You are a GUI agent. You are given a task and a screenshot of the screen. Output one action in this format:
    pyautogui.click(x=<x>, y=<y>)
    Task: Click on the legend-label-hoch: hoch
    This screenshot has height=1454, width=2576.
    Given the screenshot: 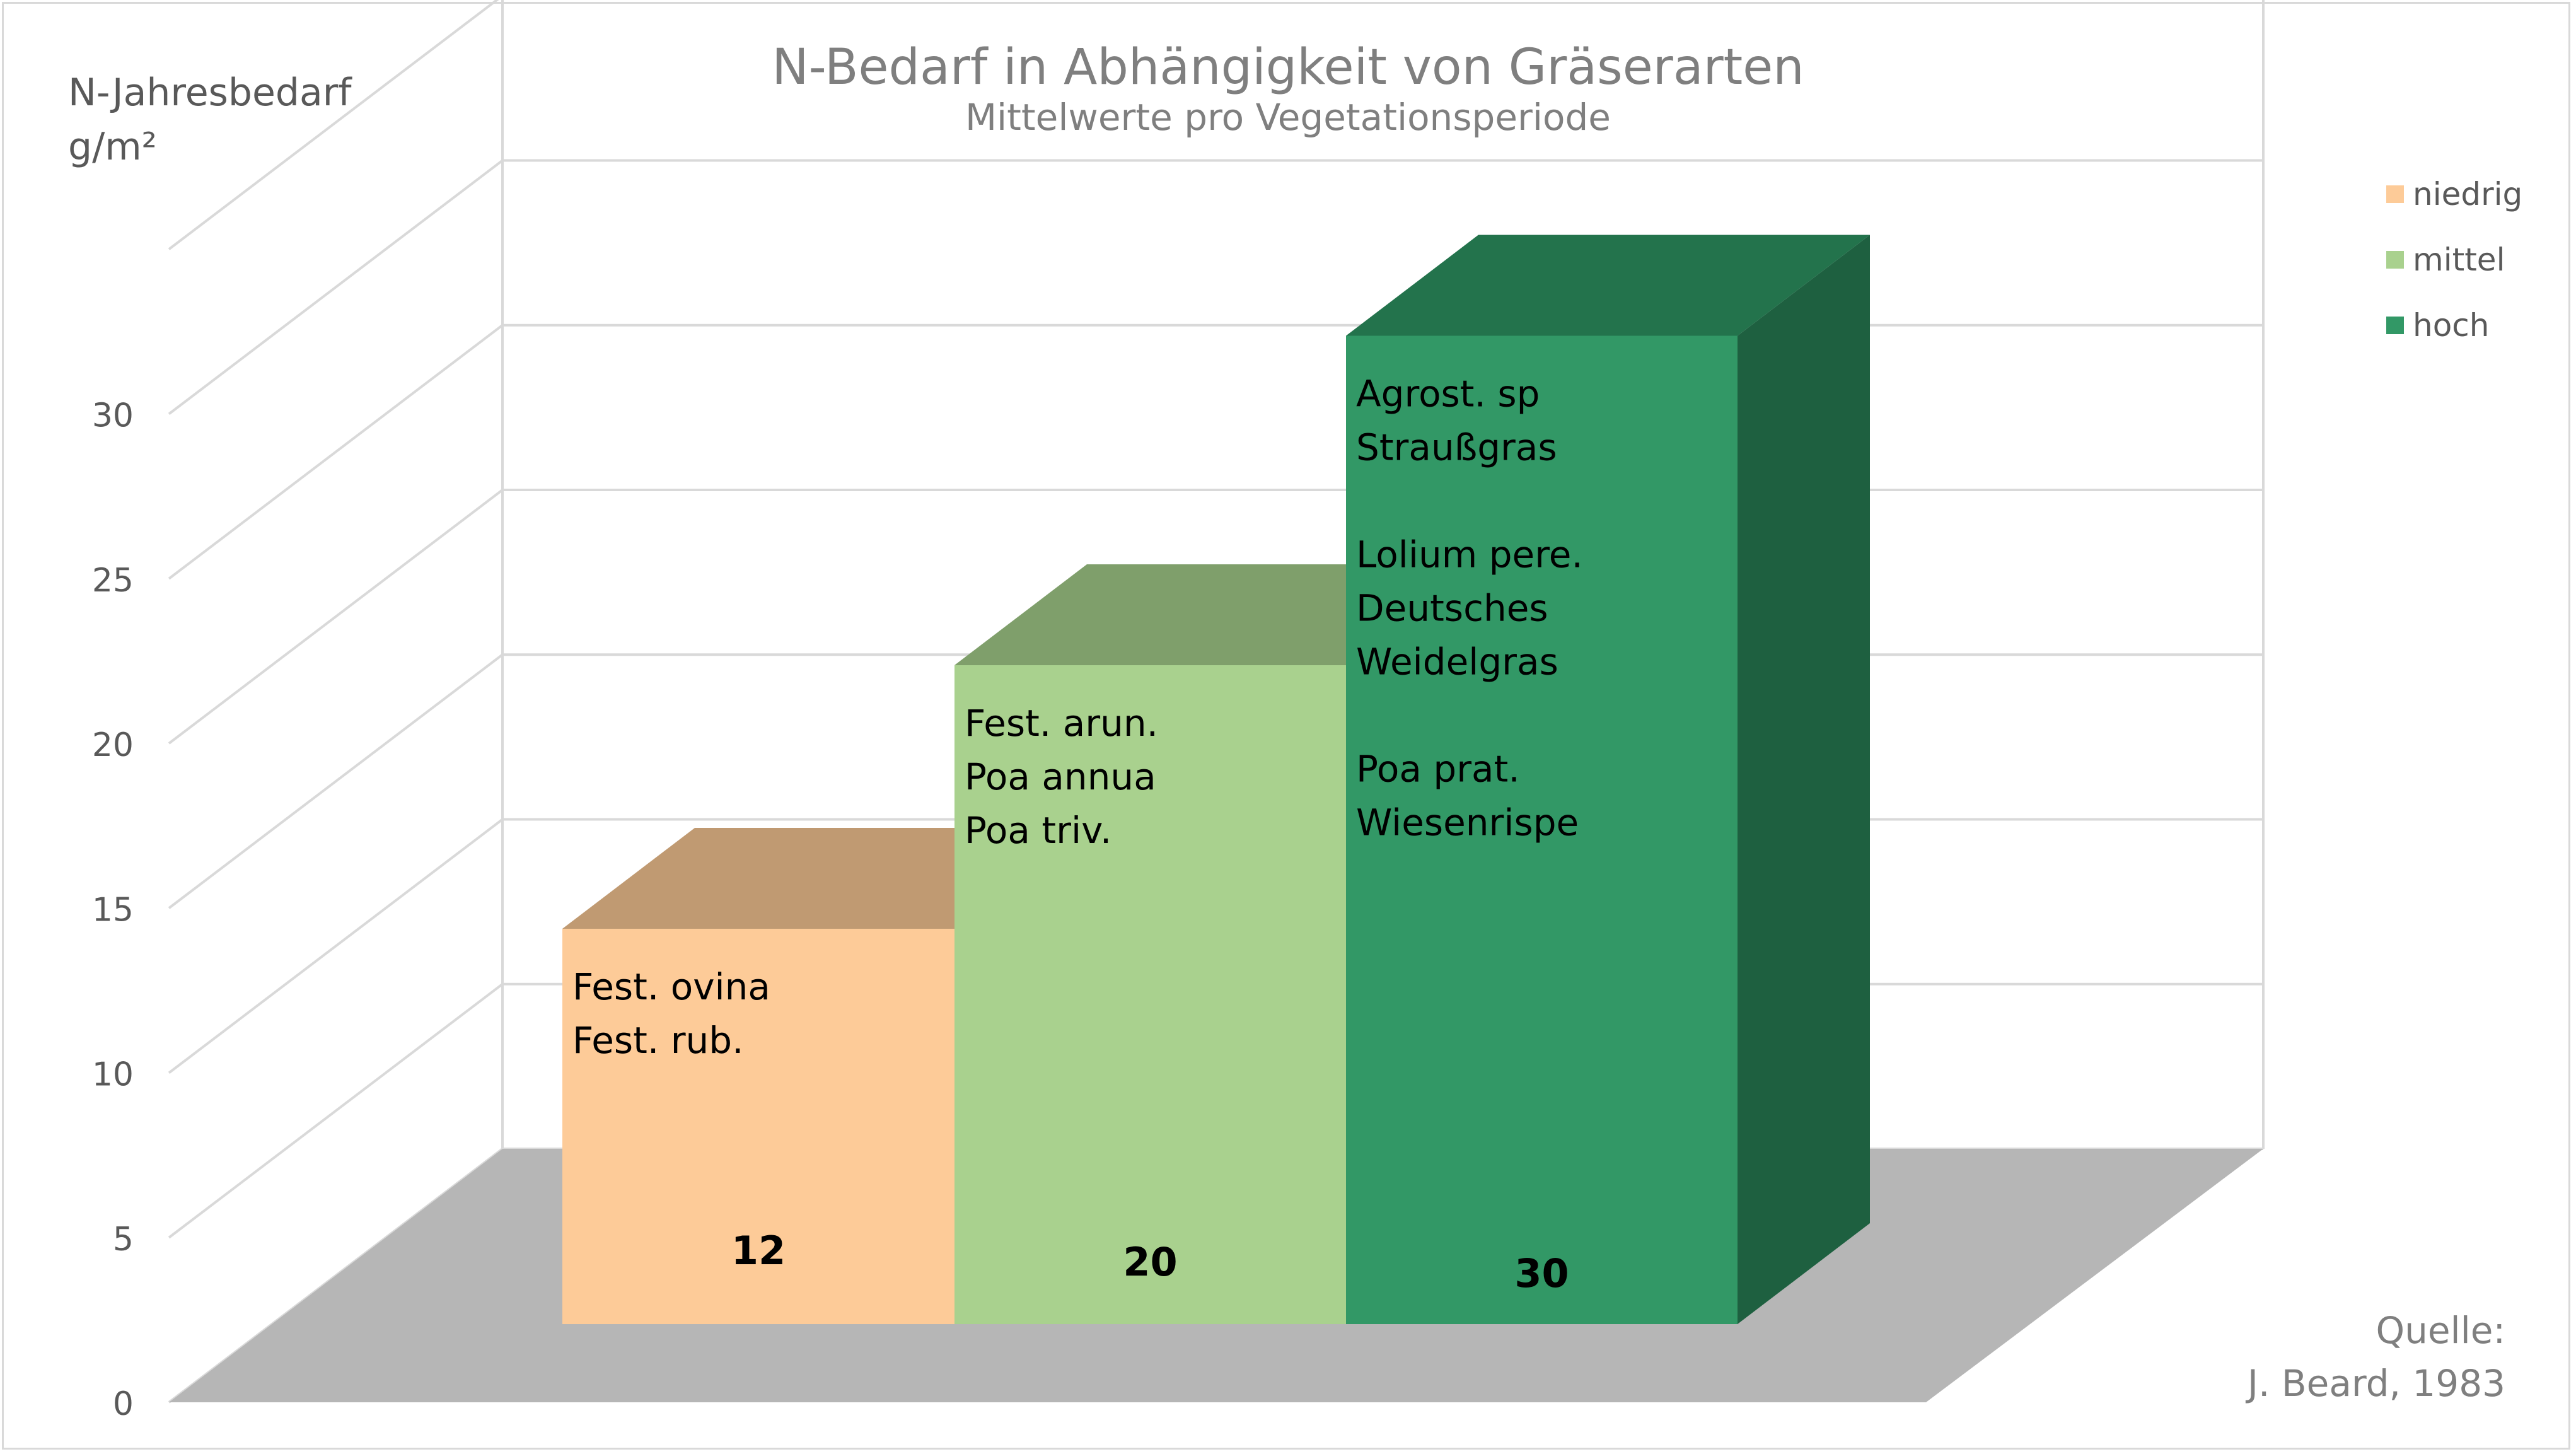 What is the action you would take?
    pyautogui.click(x=2451, y=325)
    